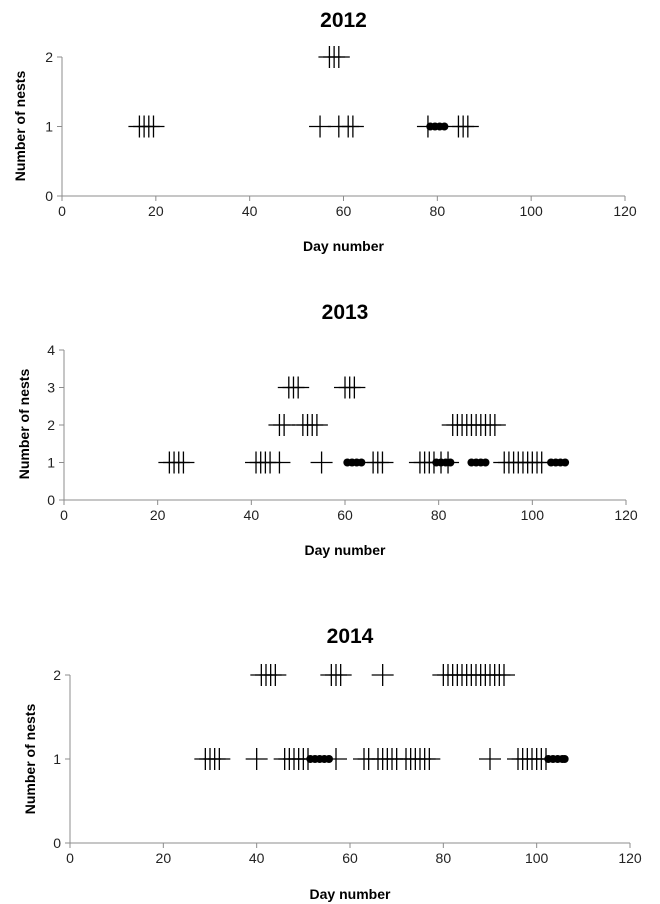  What do you see at coordinates (343, 20) in the screenshot?
I see `chart-title: 2012` at bounding box center [343, 20].